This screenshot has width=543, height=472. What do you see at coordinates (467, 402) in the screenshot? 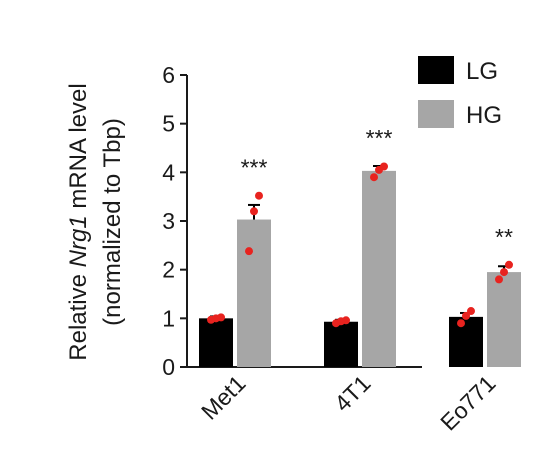
I see `category-label: Eo771` at bounding box center [467, 402].